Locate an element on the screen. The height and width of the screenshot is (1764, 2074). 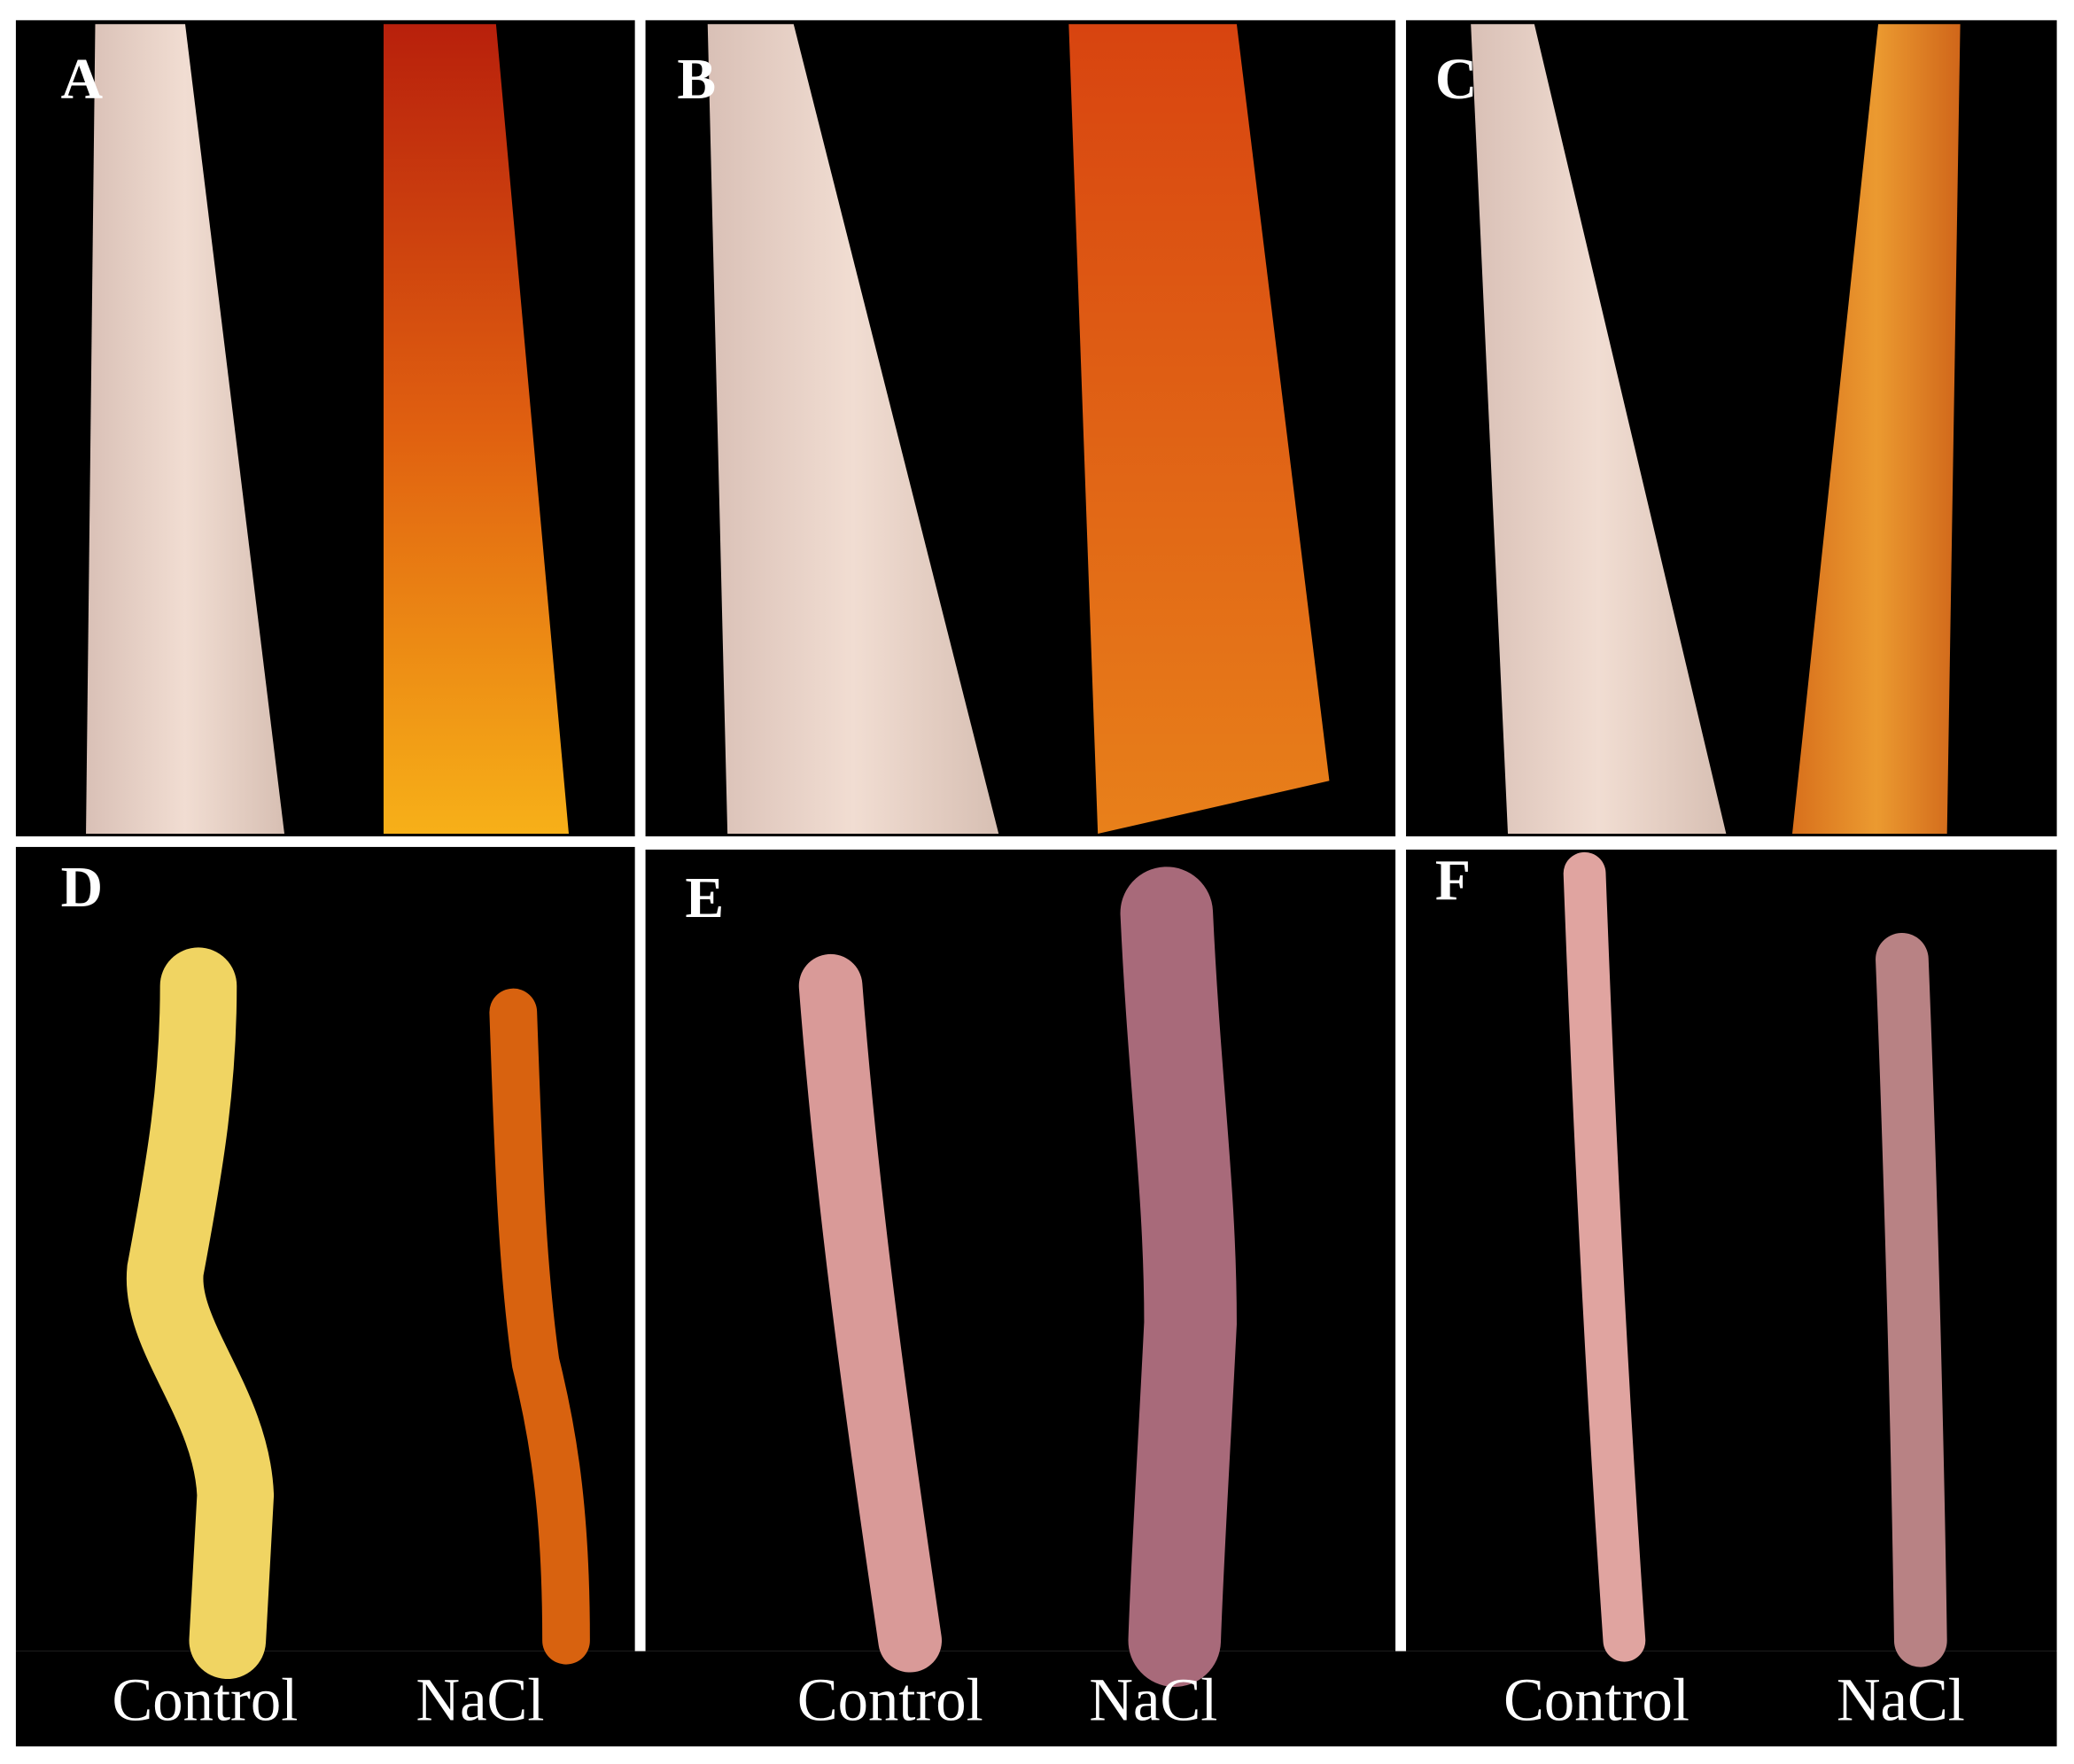
panel-f is located at coordinates (1732, 1250).